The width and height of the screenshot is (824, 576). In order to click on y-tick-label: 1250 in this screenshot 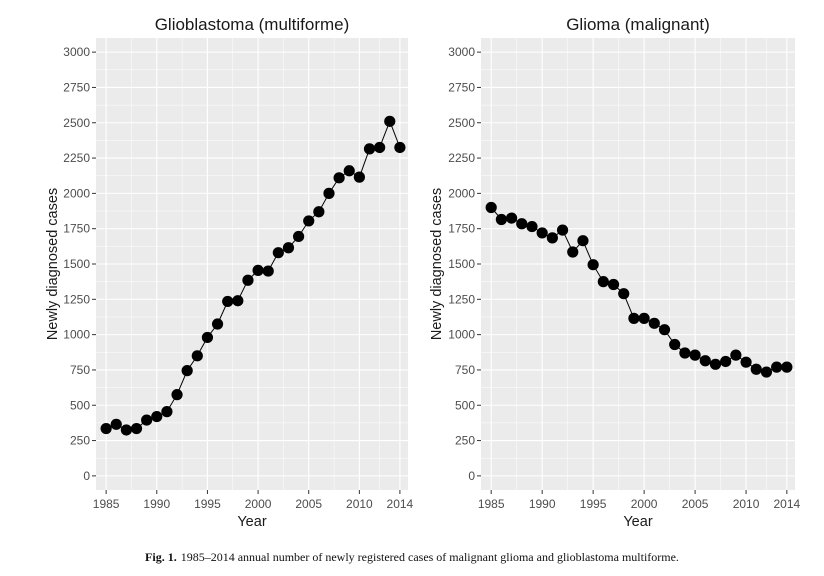, I will do `click(461, 299)`.